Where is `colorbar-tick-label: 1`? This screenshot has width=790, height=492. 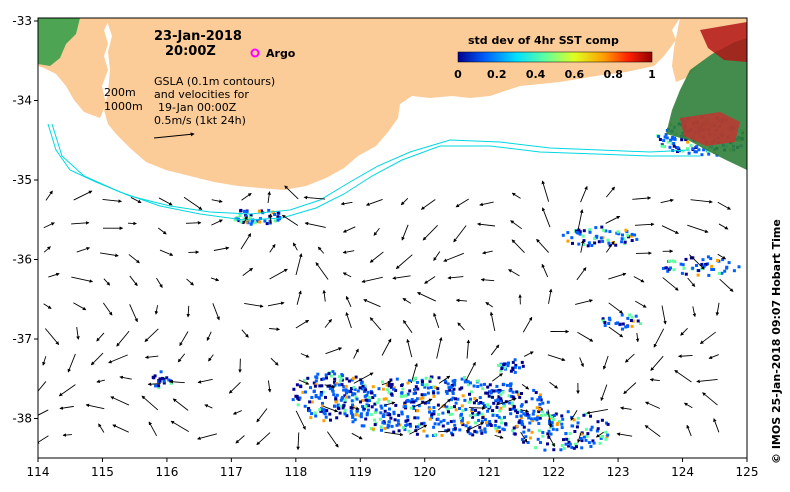
colorbar-tick-label: 1 is located at coordinates (652, 74).